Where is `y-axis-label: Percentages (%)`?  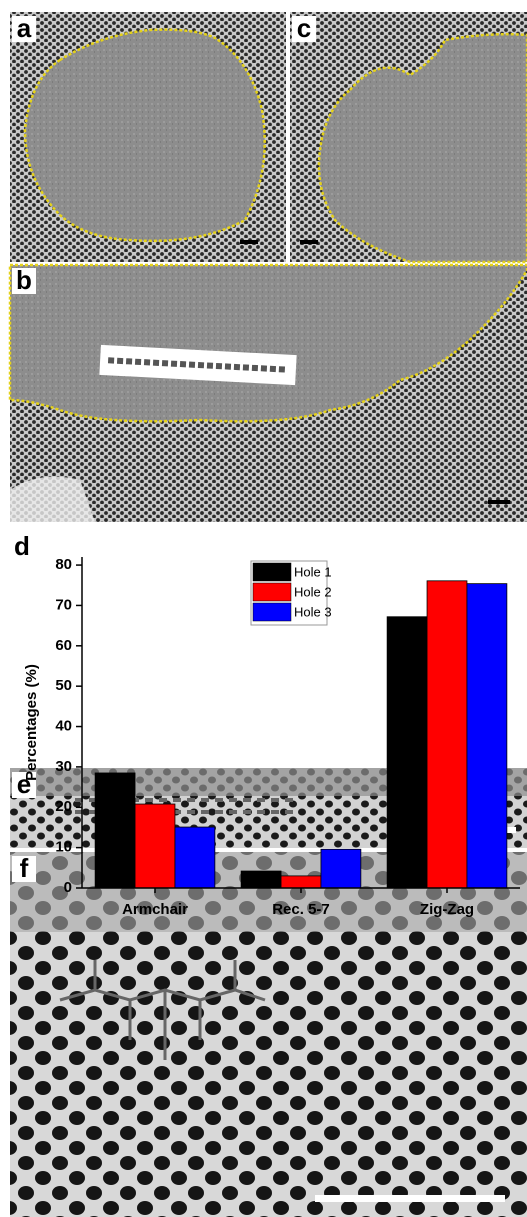 y-axis-label: Percentages (%) is located at coordinates (31, 722).